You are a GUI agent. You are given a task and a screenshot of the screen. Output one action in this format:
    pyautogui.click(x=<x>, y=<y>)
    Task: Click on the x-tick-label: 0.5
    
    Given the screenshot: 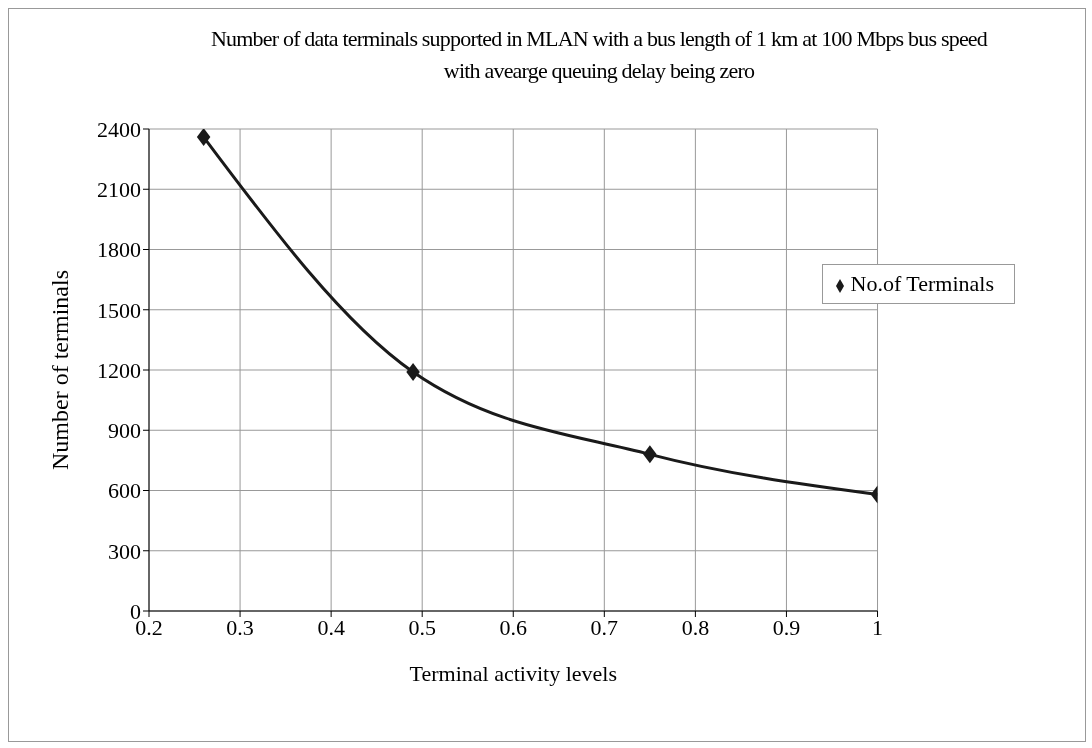 What is the action you would take?
    pyautogui.click(x=422, y=627)
    